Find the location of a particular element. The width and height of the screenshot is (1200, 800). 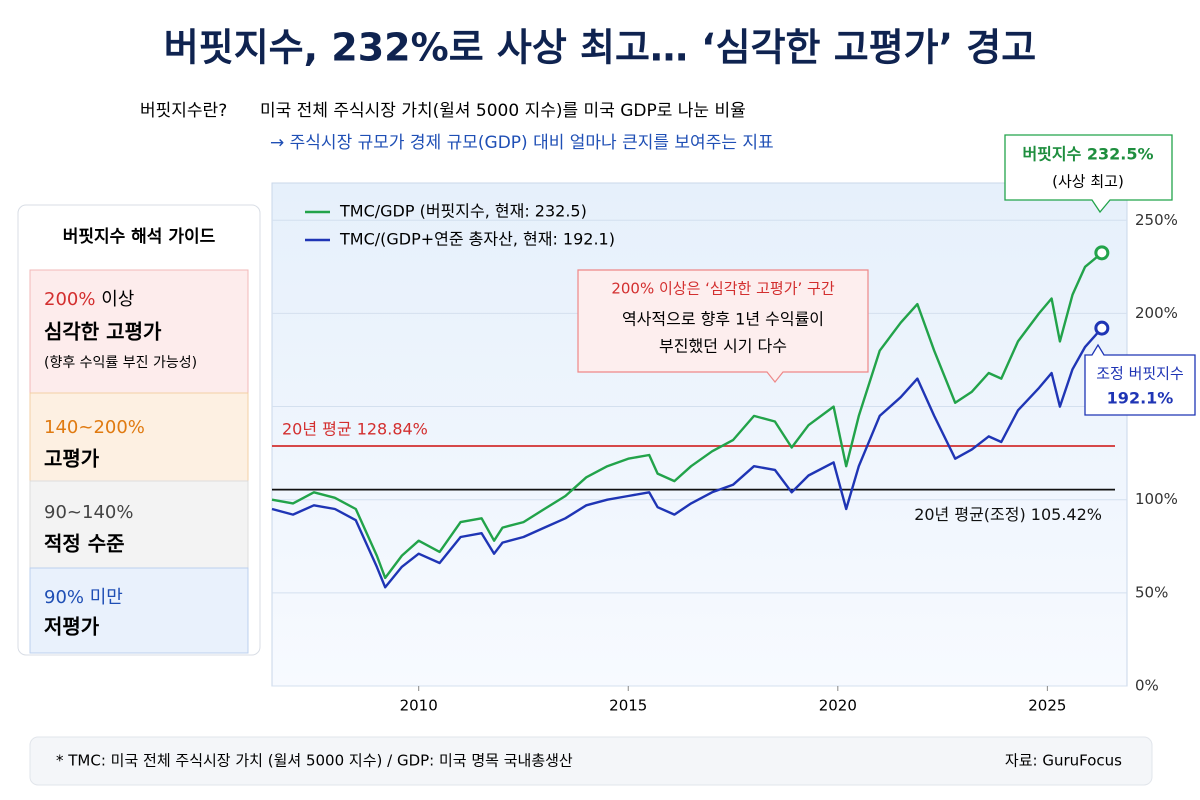

callout-line: 부진했던 시기 다수 is located at coordinates (723, 346).